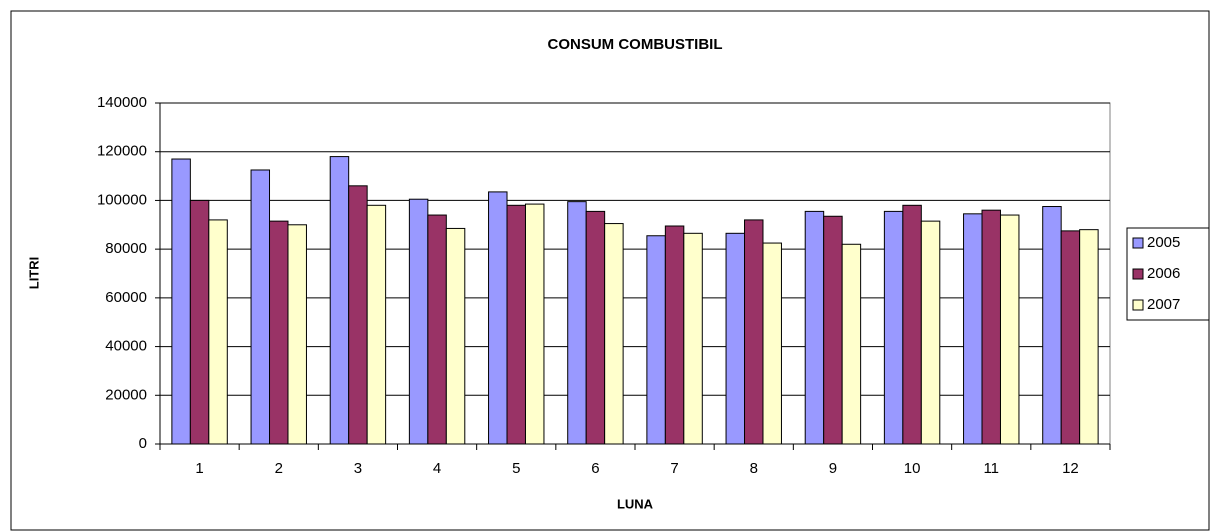 The image size is (1210, 531). What do you see at coordinates (1163, 242) in the screenshot?
I see `legend-label: 2005` at bounding box center [1163, 242].